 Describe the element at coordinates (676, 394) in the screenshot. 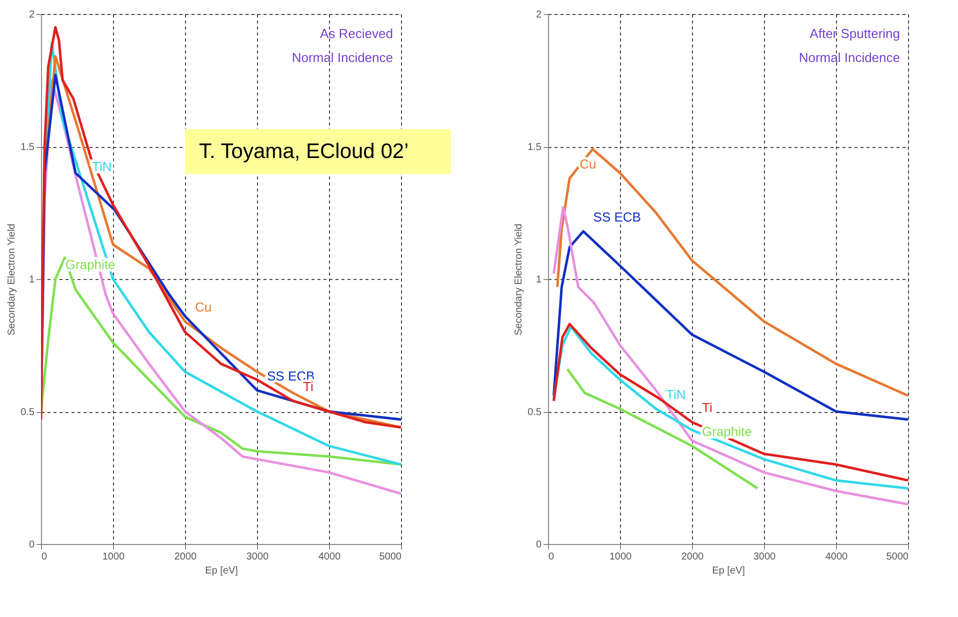

I see `series-label: TiN` at that location.